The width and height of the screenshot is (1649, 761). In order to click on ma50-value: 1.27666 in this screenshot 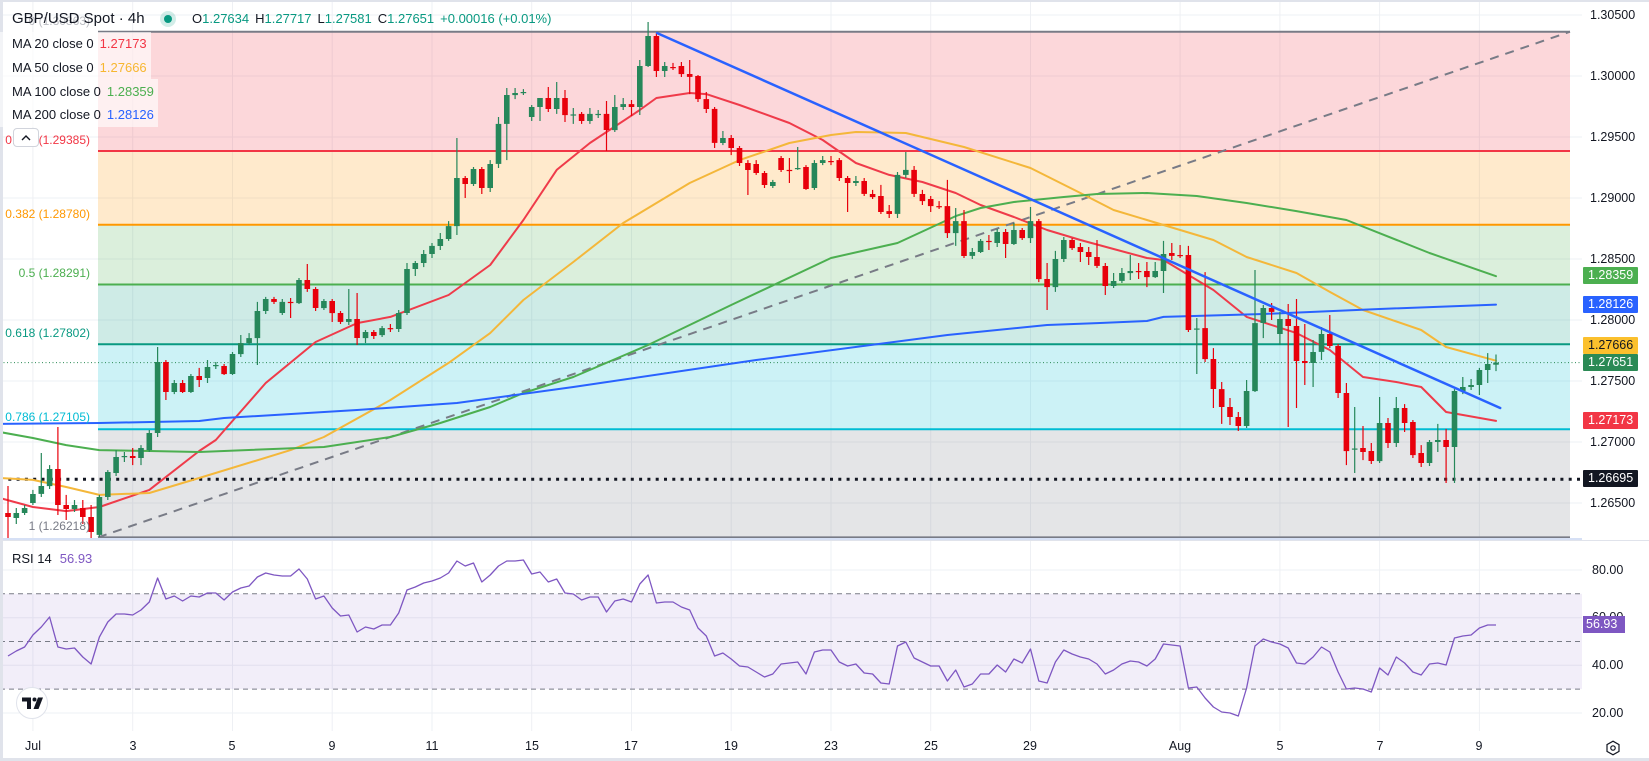, I will do `click(123, 68)`.